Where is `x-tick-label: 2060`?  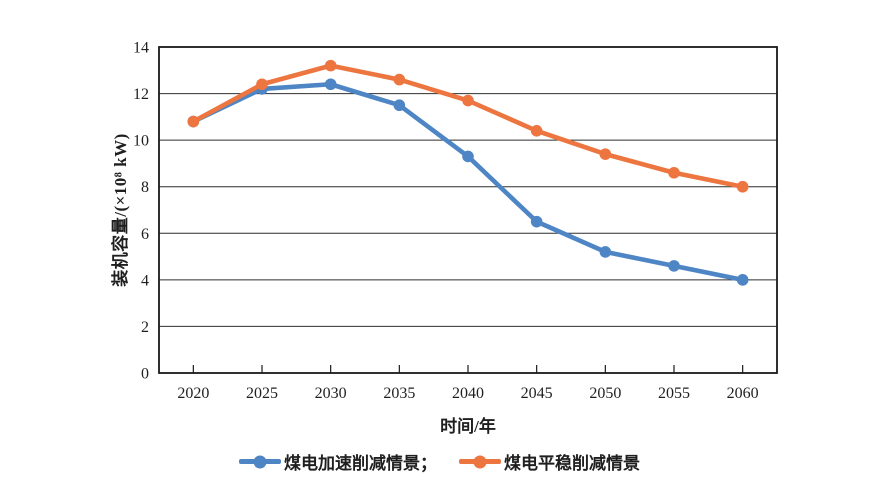 x-tick-label: 2060 is located at coordinates (743, 393).